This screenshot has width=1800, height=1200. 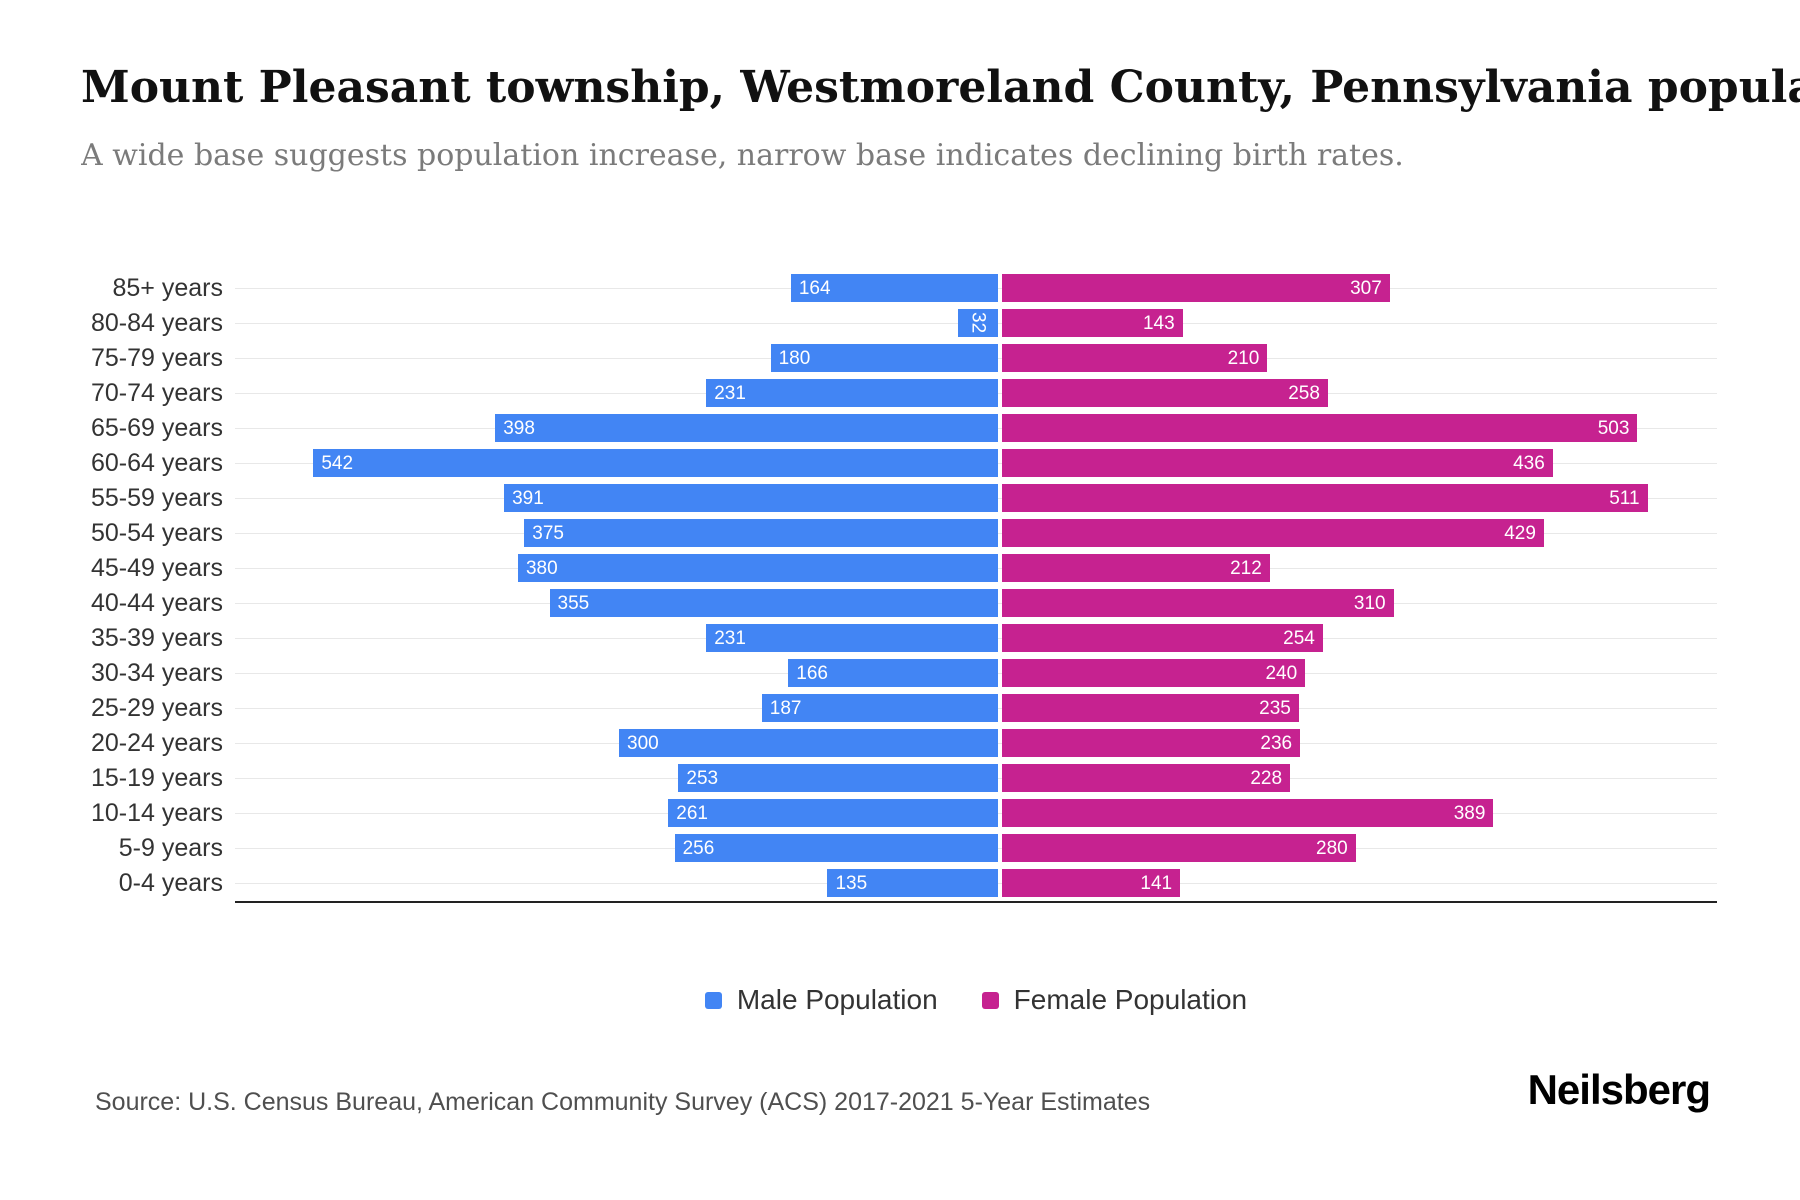 What do you see at coordinates (1198, 603) in the screenshot?
I see `female-bar: 310` at bounding box center [1198, 603].